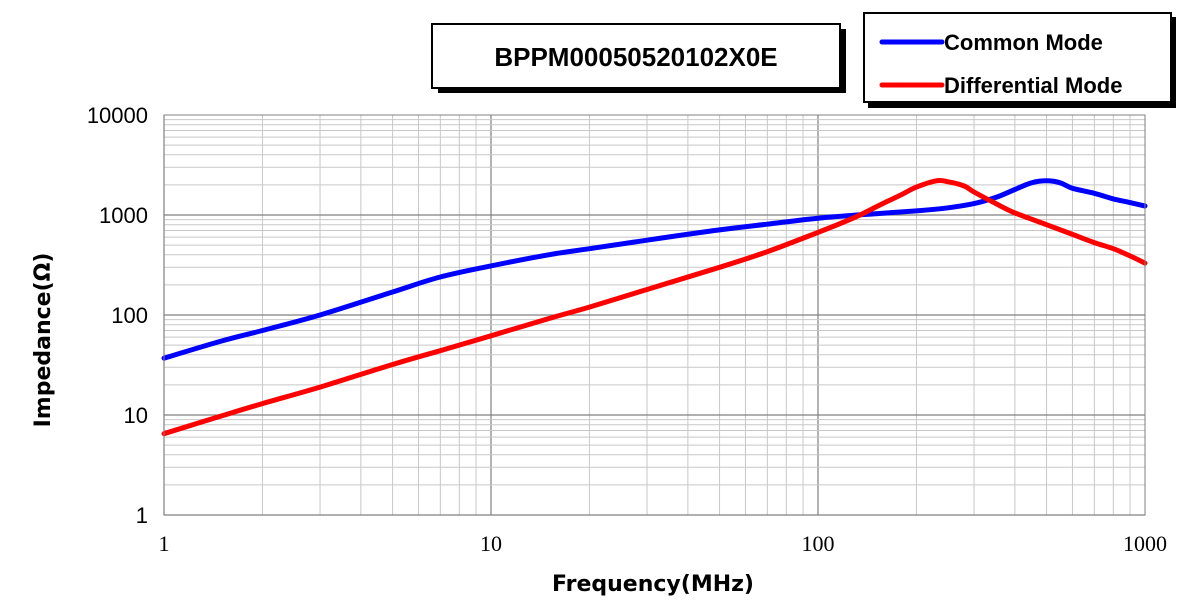 This screenshot has width=1179, height=607. Describe the element at coordinates (1033, 85) in the screenshot. I see `legend-label-differential-mode: Differential Mode` at that location.